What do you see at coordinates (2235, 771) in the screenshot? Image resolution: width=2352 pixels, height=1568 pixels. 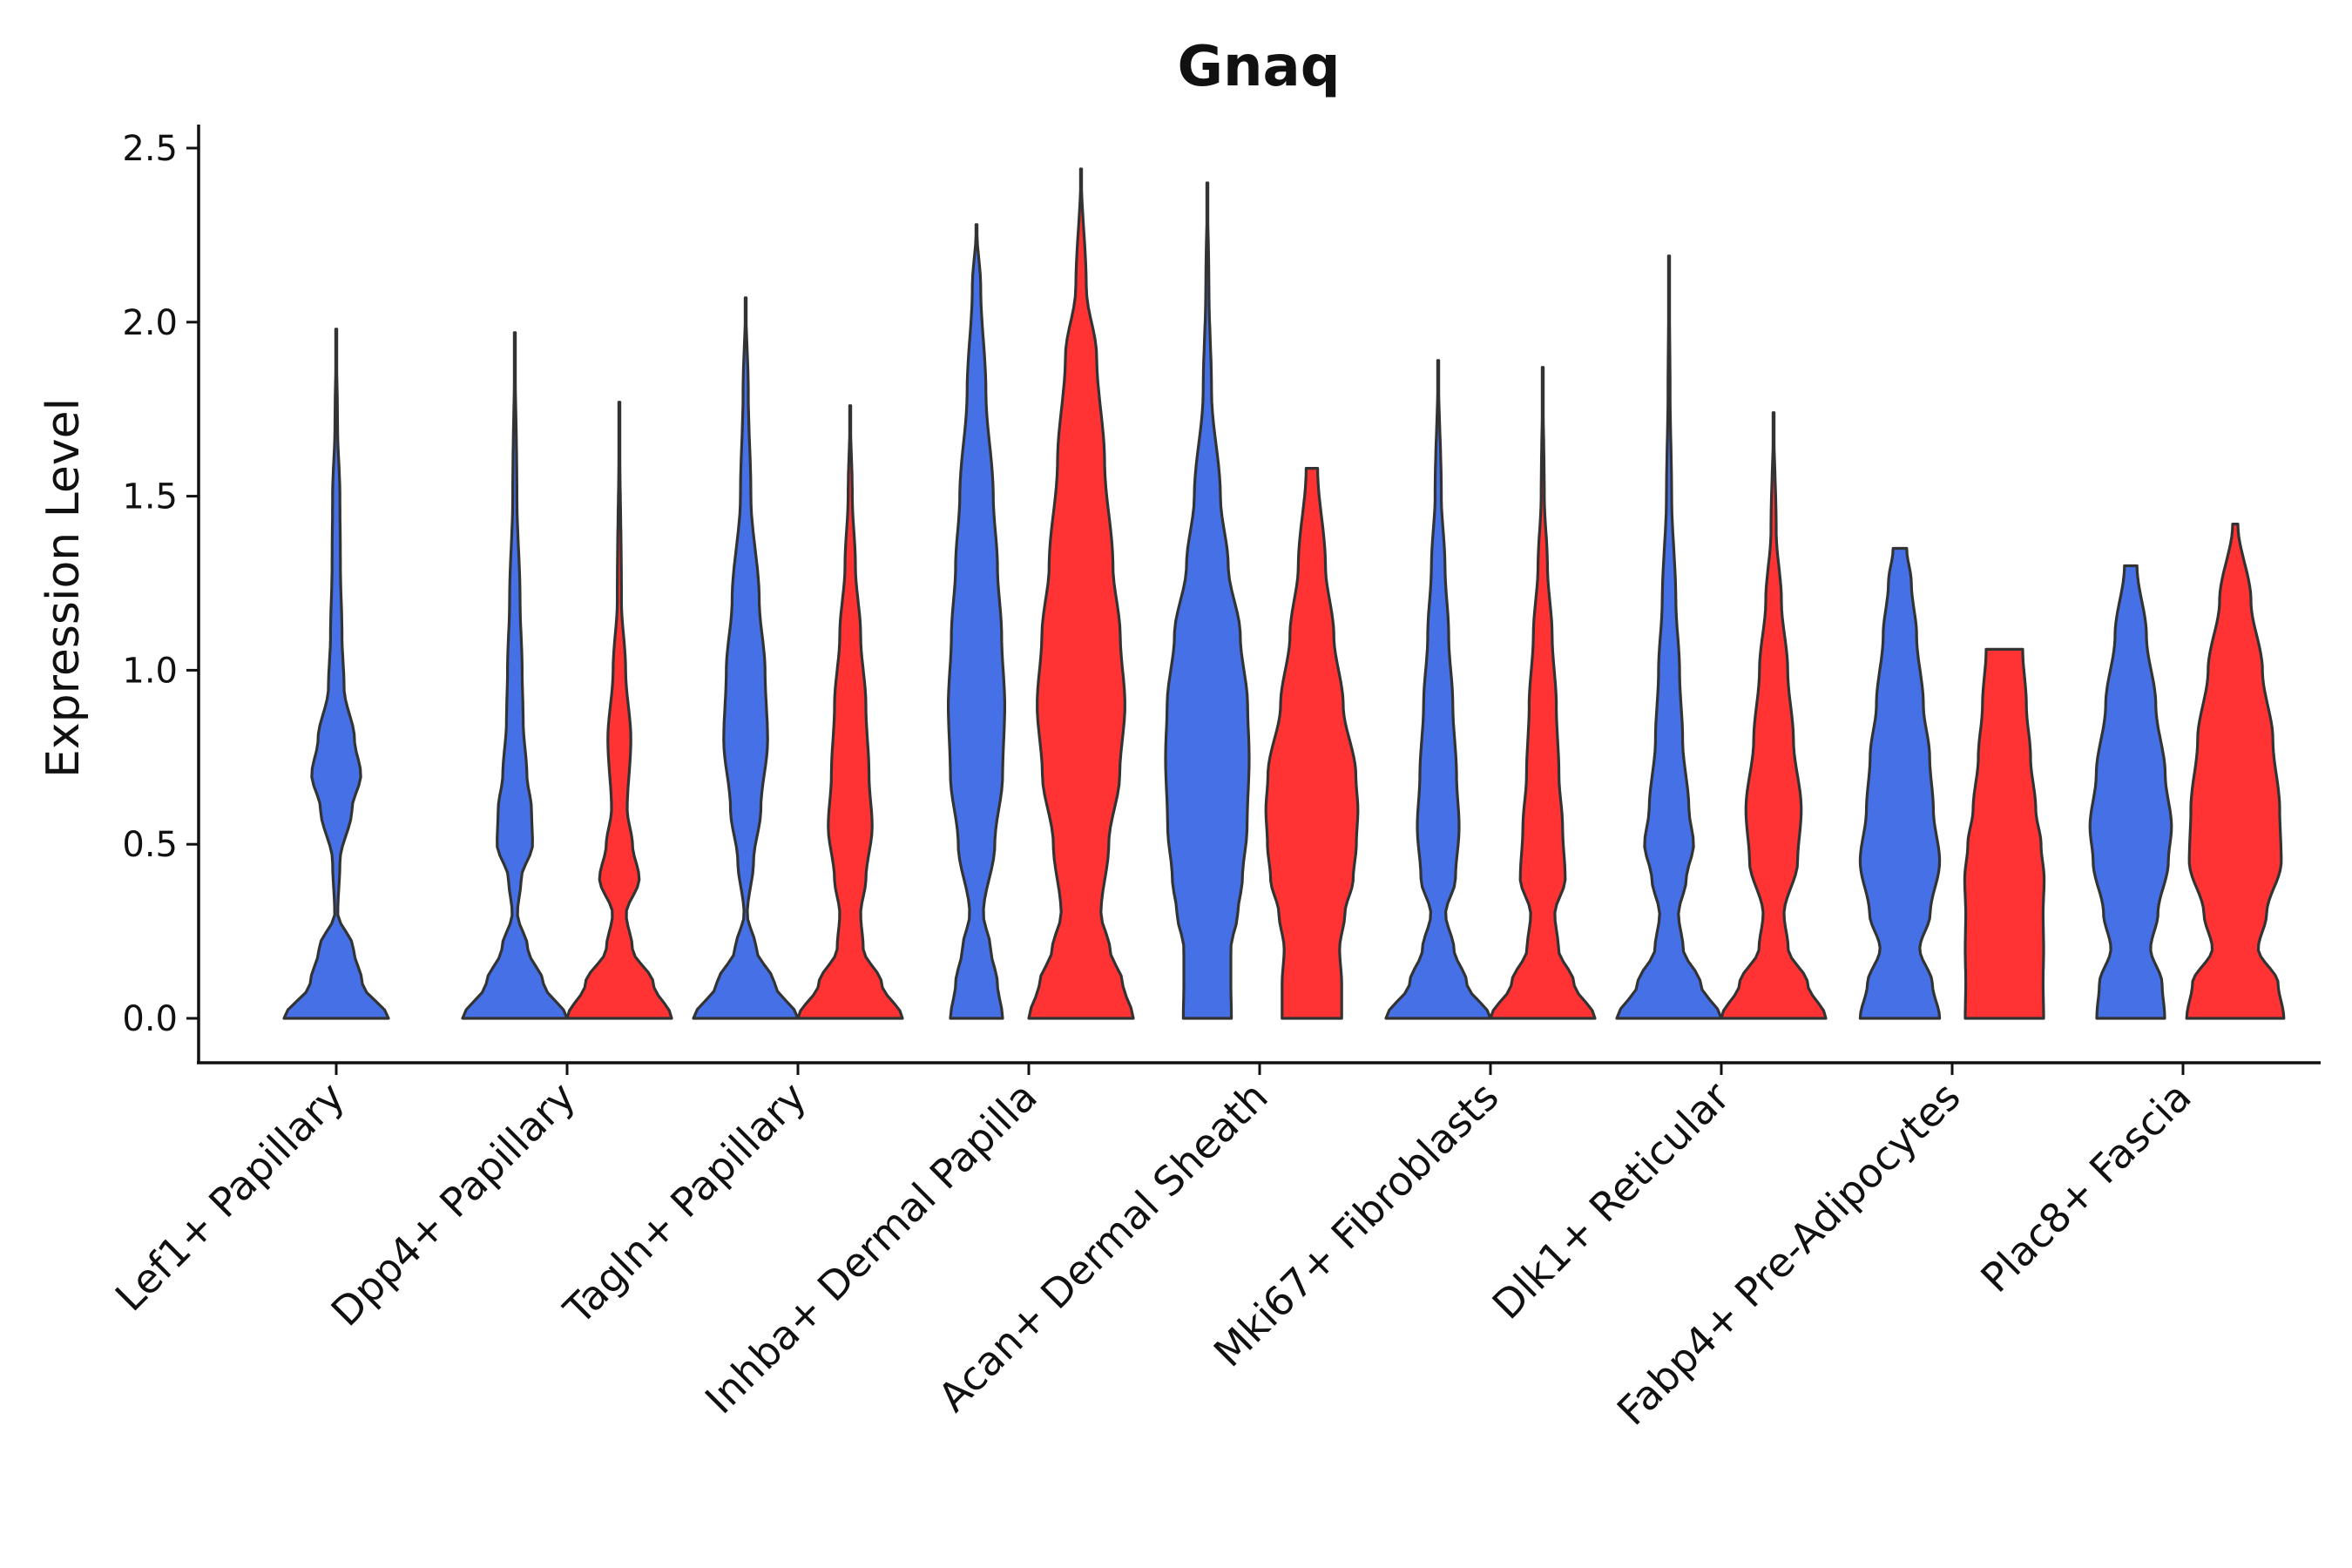 I see `violin-red-plac8-fascia` at bounding box center [2235, 771].